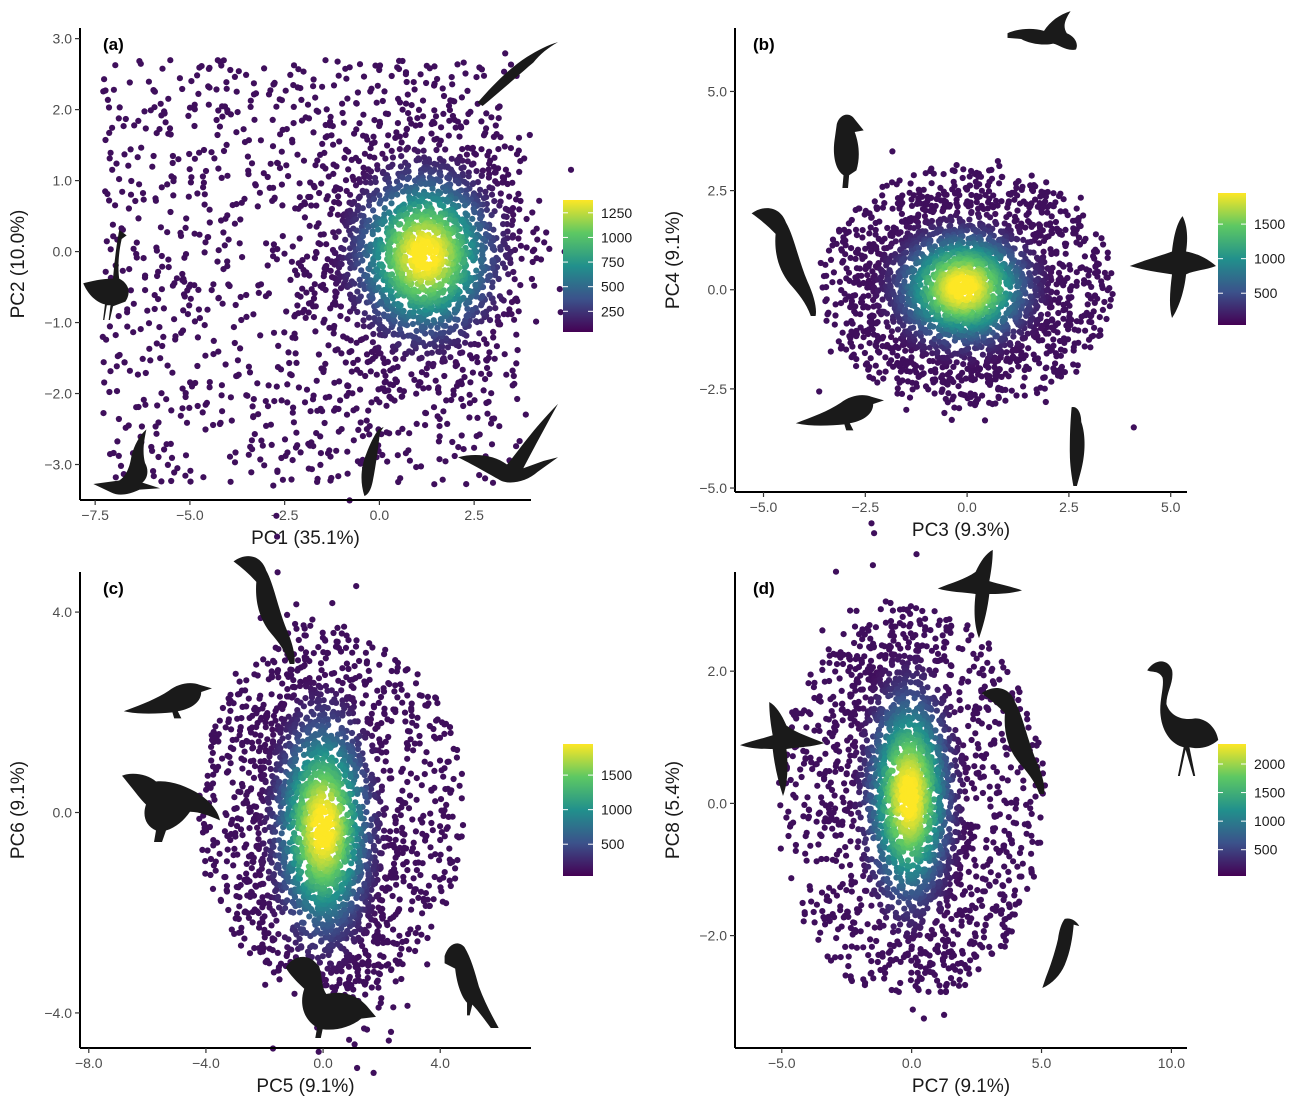 The image size is (1295, 1101). Describe the element at coordinates (616, 237) in the screenshot. I see `colorbar-tick-label: 1000` at that location.